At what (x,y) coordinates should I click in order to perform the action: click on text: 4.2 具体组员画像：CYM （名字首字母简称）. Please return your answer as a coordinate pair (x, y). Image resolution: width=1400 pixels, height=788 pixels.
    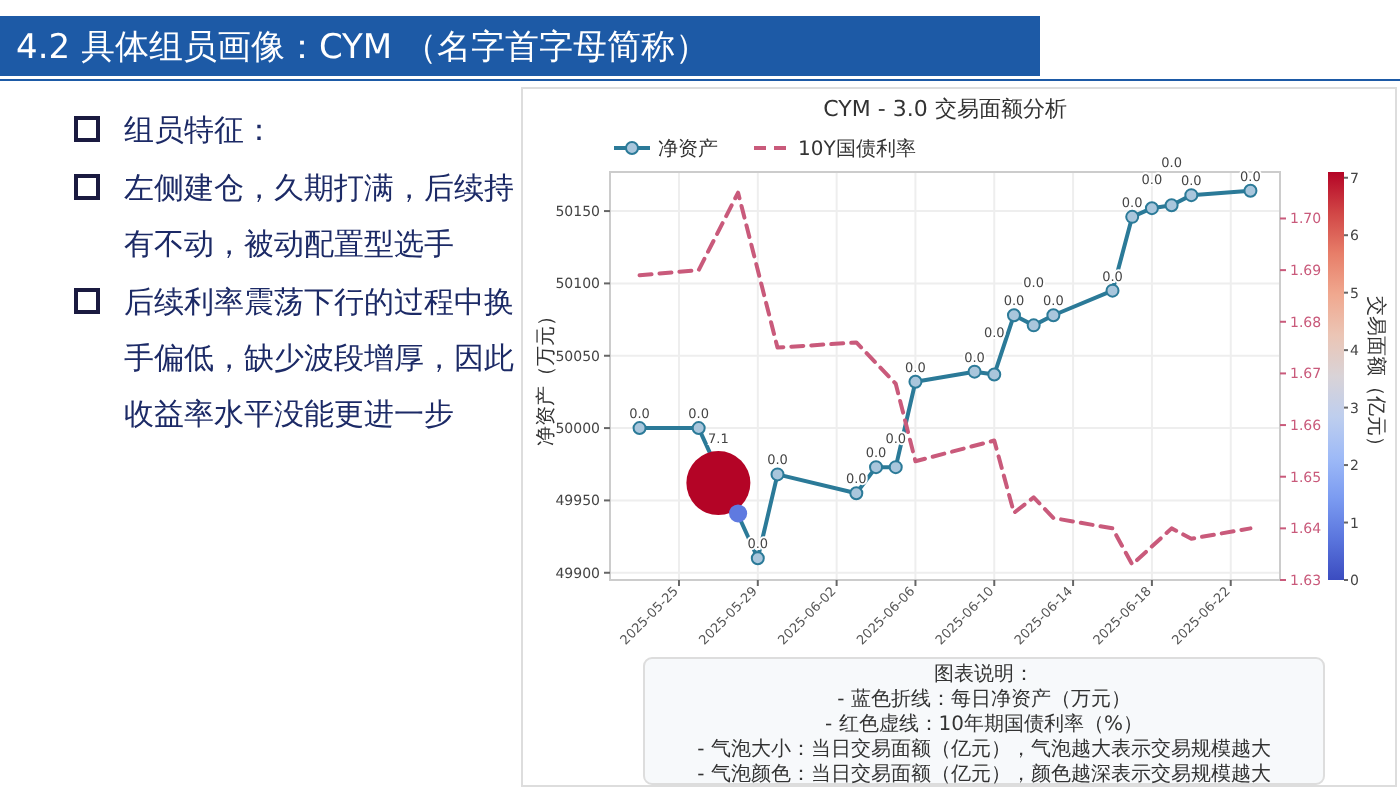
    Looking at the image, I should click on (362, 48).